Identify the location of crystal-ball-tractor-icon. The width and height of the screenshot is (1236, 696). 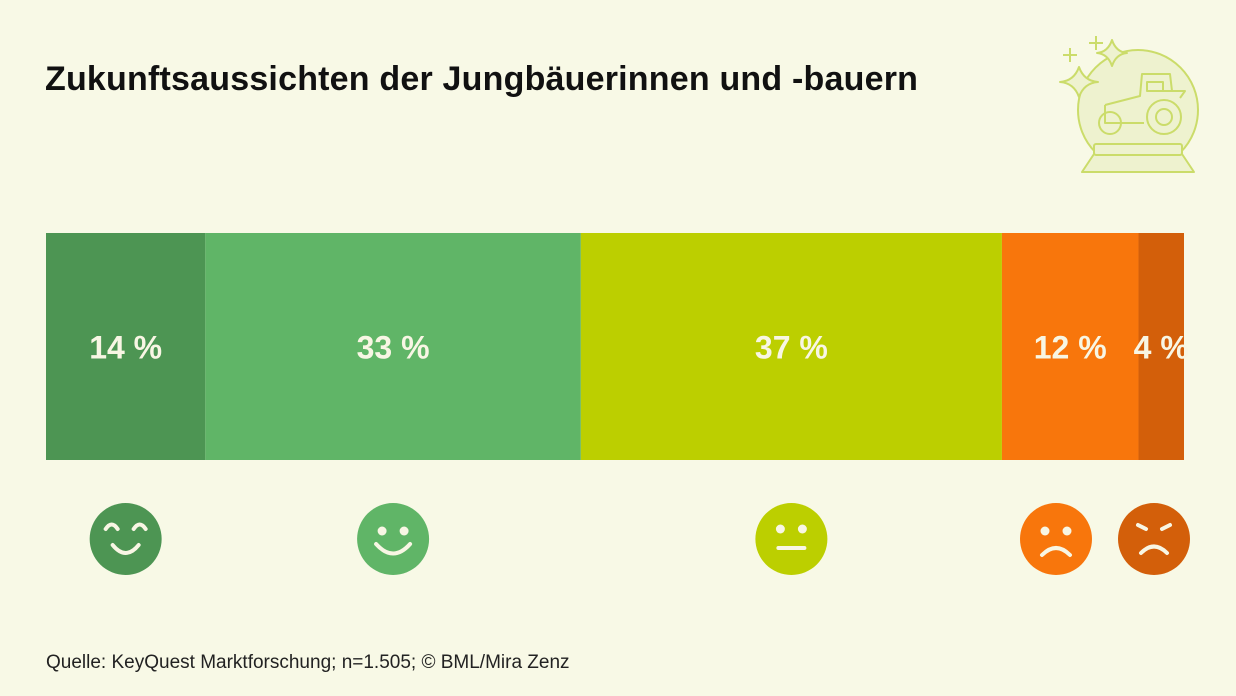
(1129, 104).